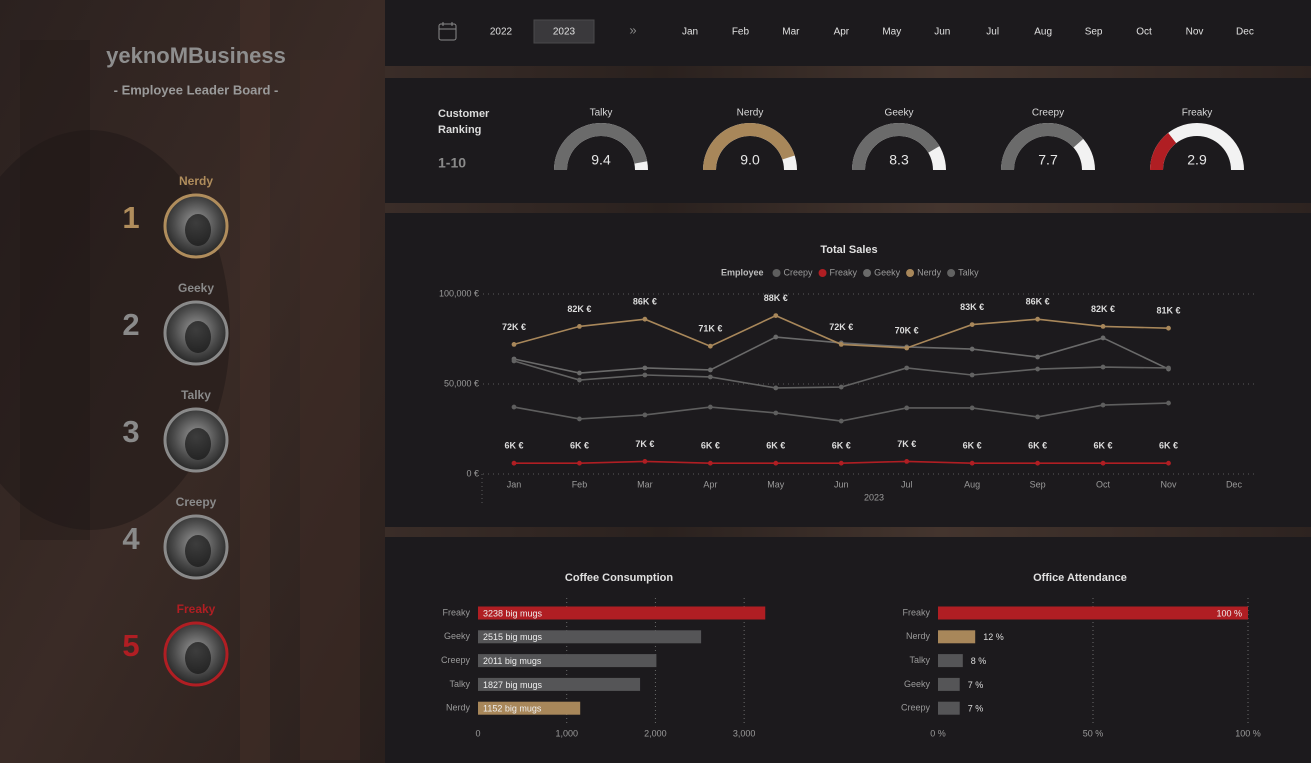 The width and height of the screenshot is (1311, 763). What do you see at coordinates (1048, 160) in the screenshot?
I see `gauge-value-label: 7.7` at bounding box center [1048, 160].